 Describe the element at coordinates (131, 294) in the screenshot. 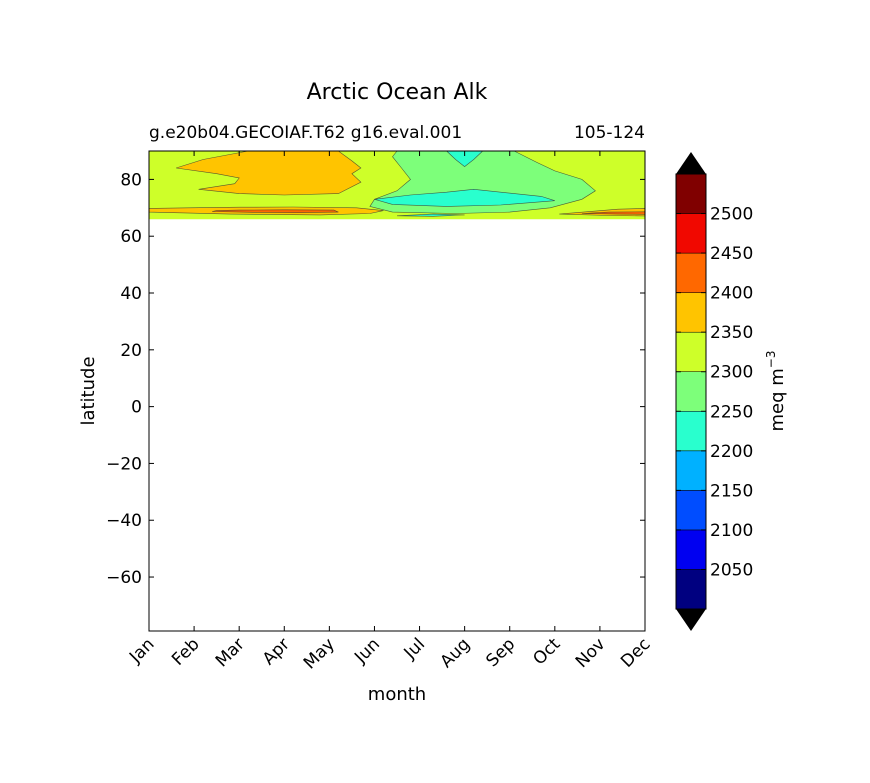

I see `y-tick-label-40: 40` at that location.